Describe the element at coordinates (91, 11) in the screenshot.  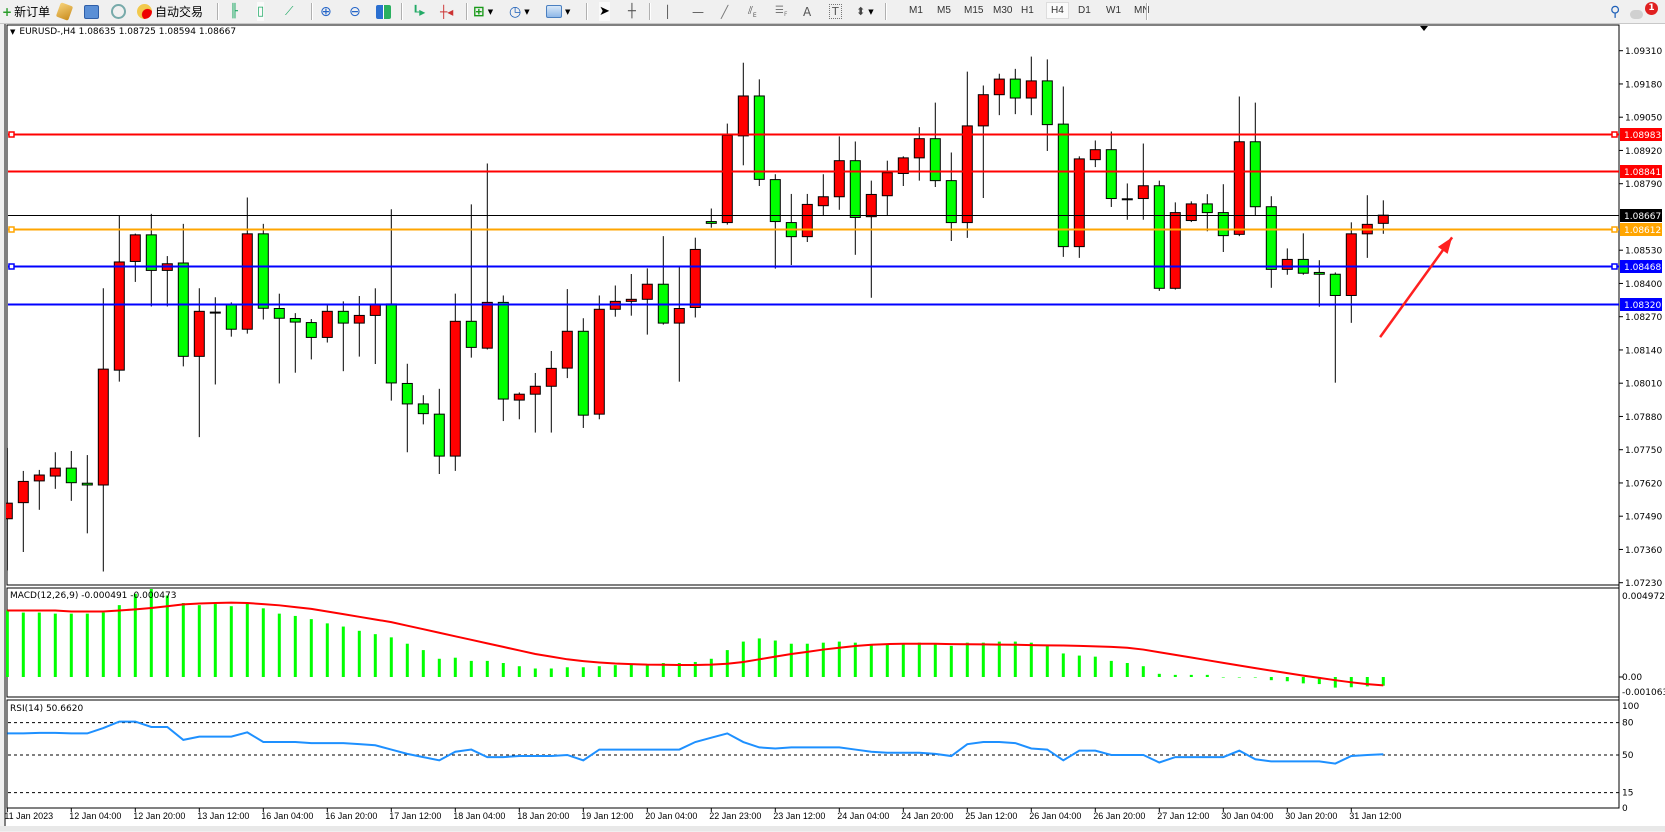
I see `navigator-button` at that location.